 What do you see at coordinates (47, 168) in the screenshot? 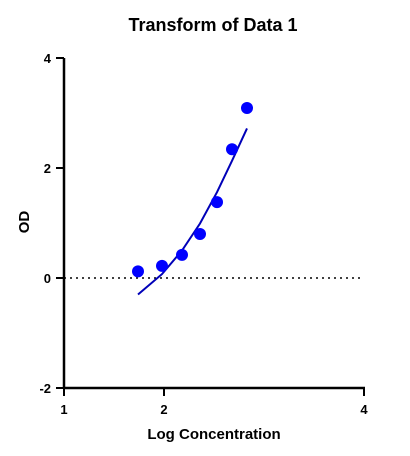
I see `y-tick-label: 2` at bounding box center [47, 168].